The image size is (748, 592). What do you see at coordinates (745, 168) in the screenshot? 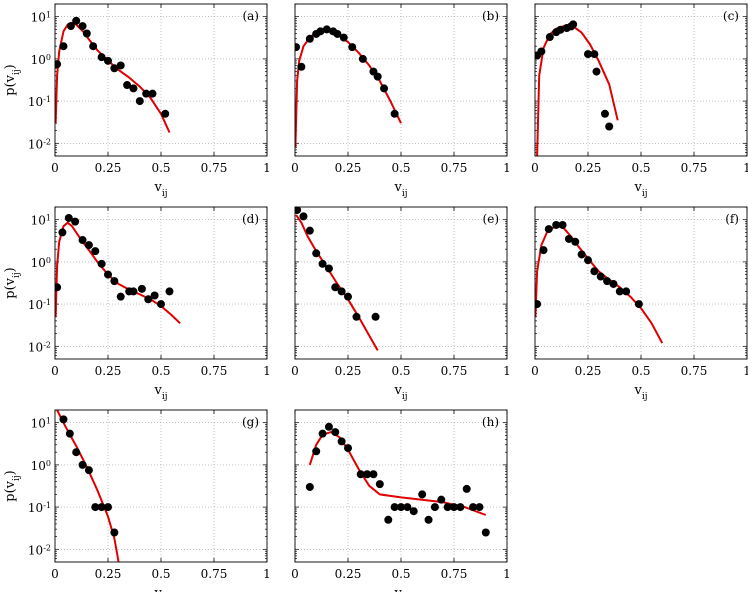
I see `x-tick-label: 1` at bounding box center [745, 168].